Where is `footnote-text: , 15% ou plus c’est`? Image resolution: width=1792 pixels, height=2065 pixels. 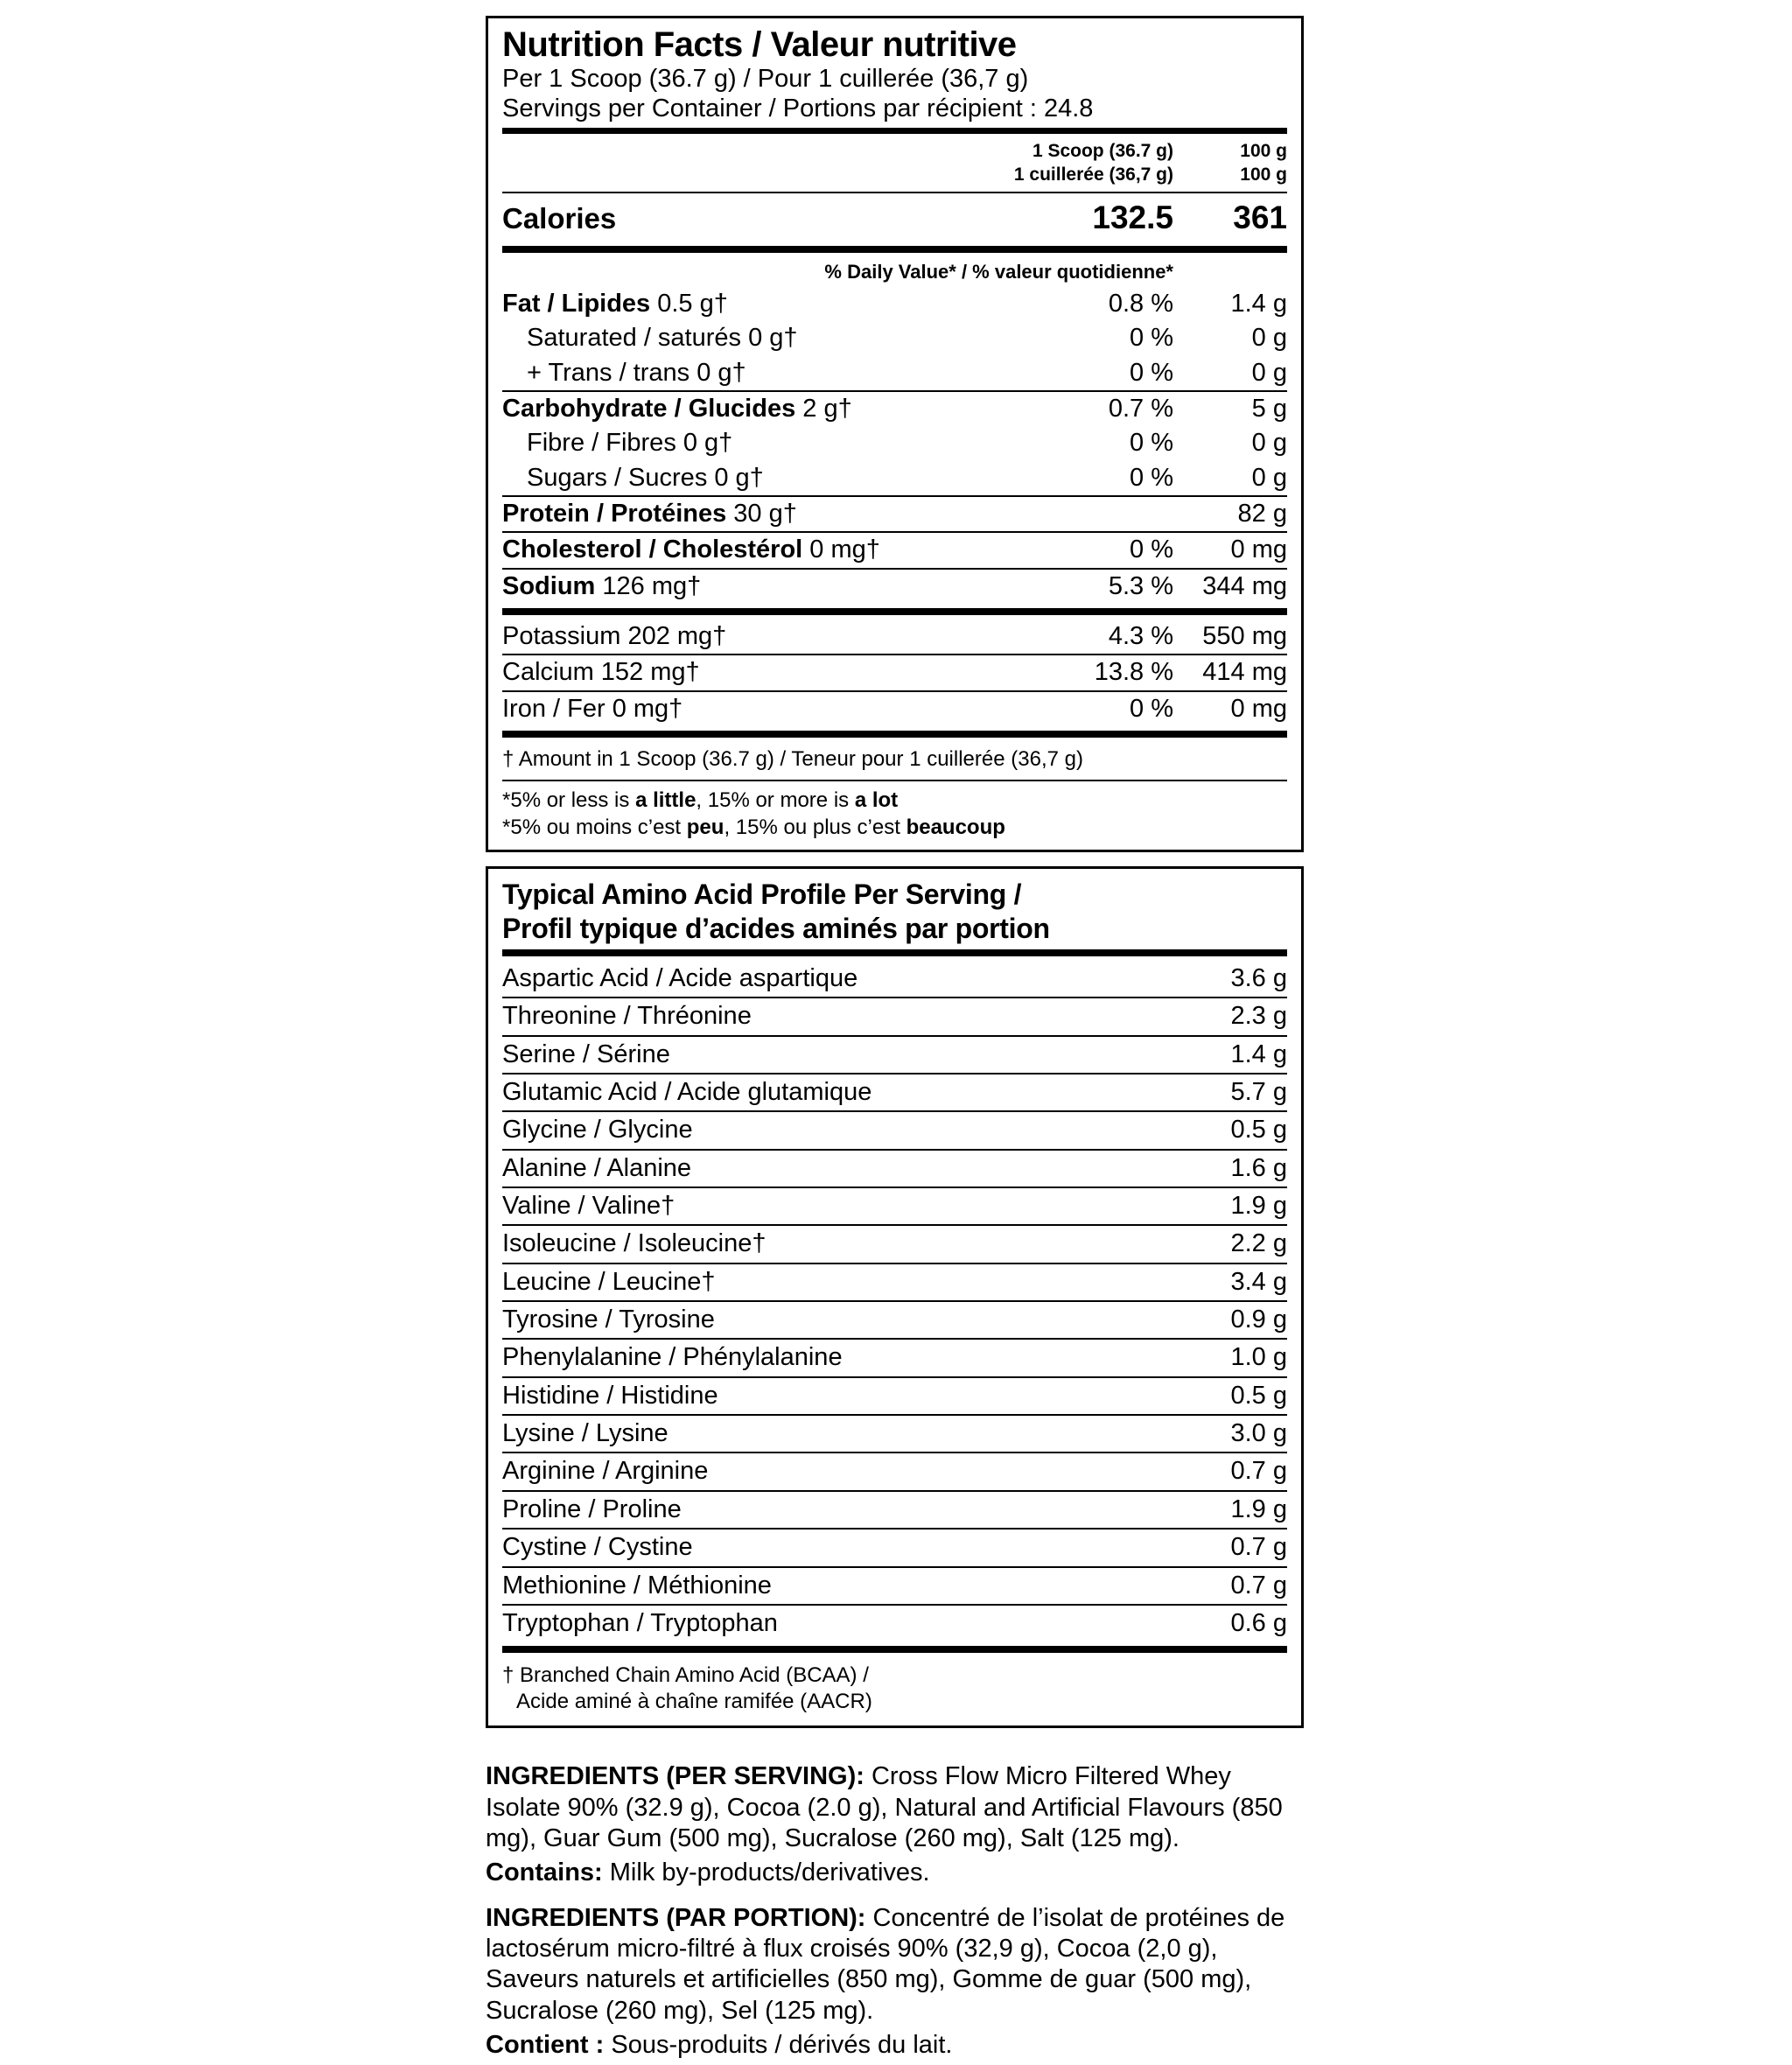
footnote-text: , 15% ou plus c’est is located at coordinates (815, 828).